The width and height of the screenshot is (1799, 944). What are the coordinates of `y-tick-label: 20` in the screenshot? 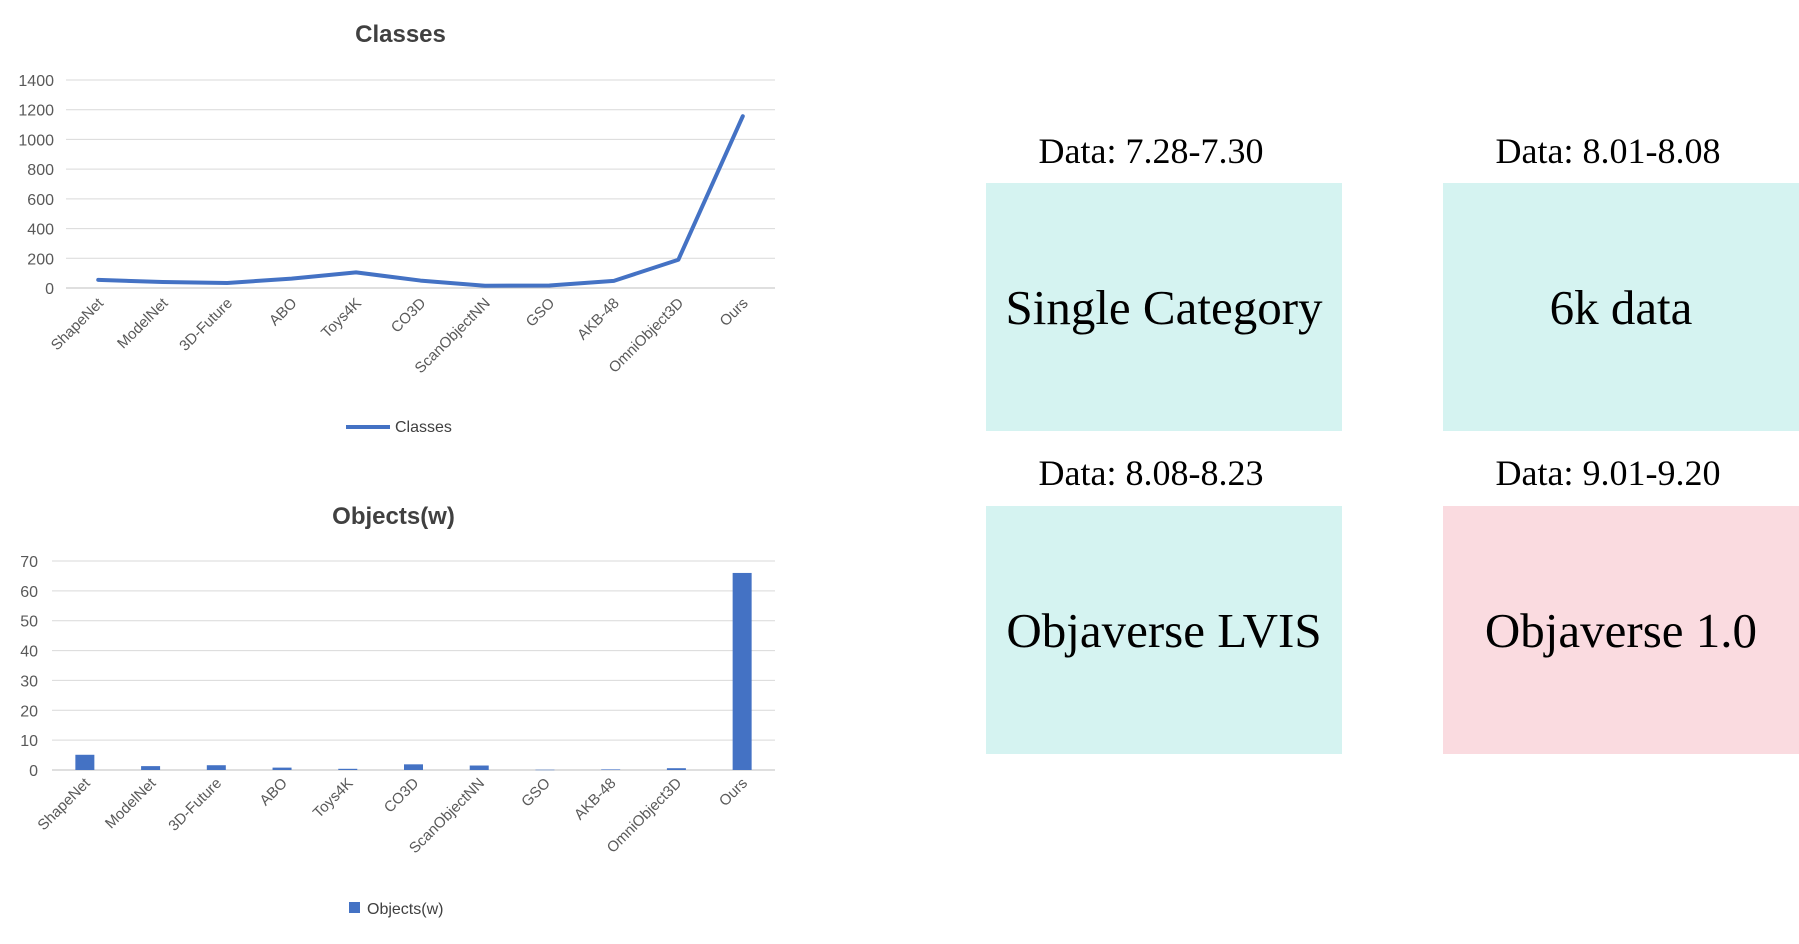 It's located at (29, 711).